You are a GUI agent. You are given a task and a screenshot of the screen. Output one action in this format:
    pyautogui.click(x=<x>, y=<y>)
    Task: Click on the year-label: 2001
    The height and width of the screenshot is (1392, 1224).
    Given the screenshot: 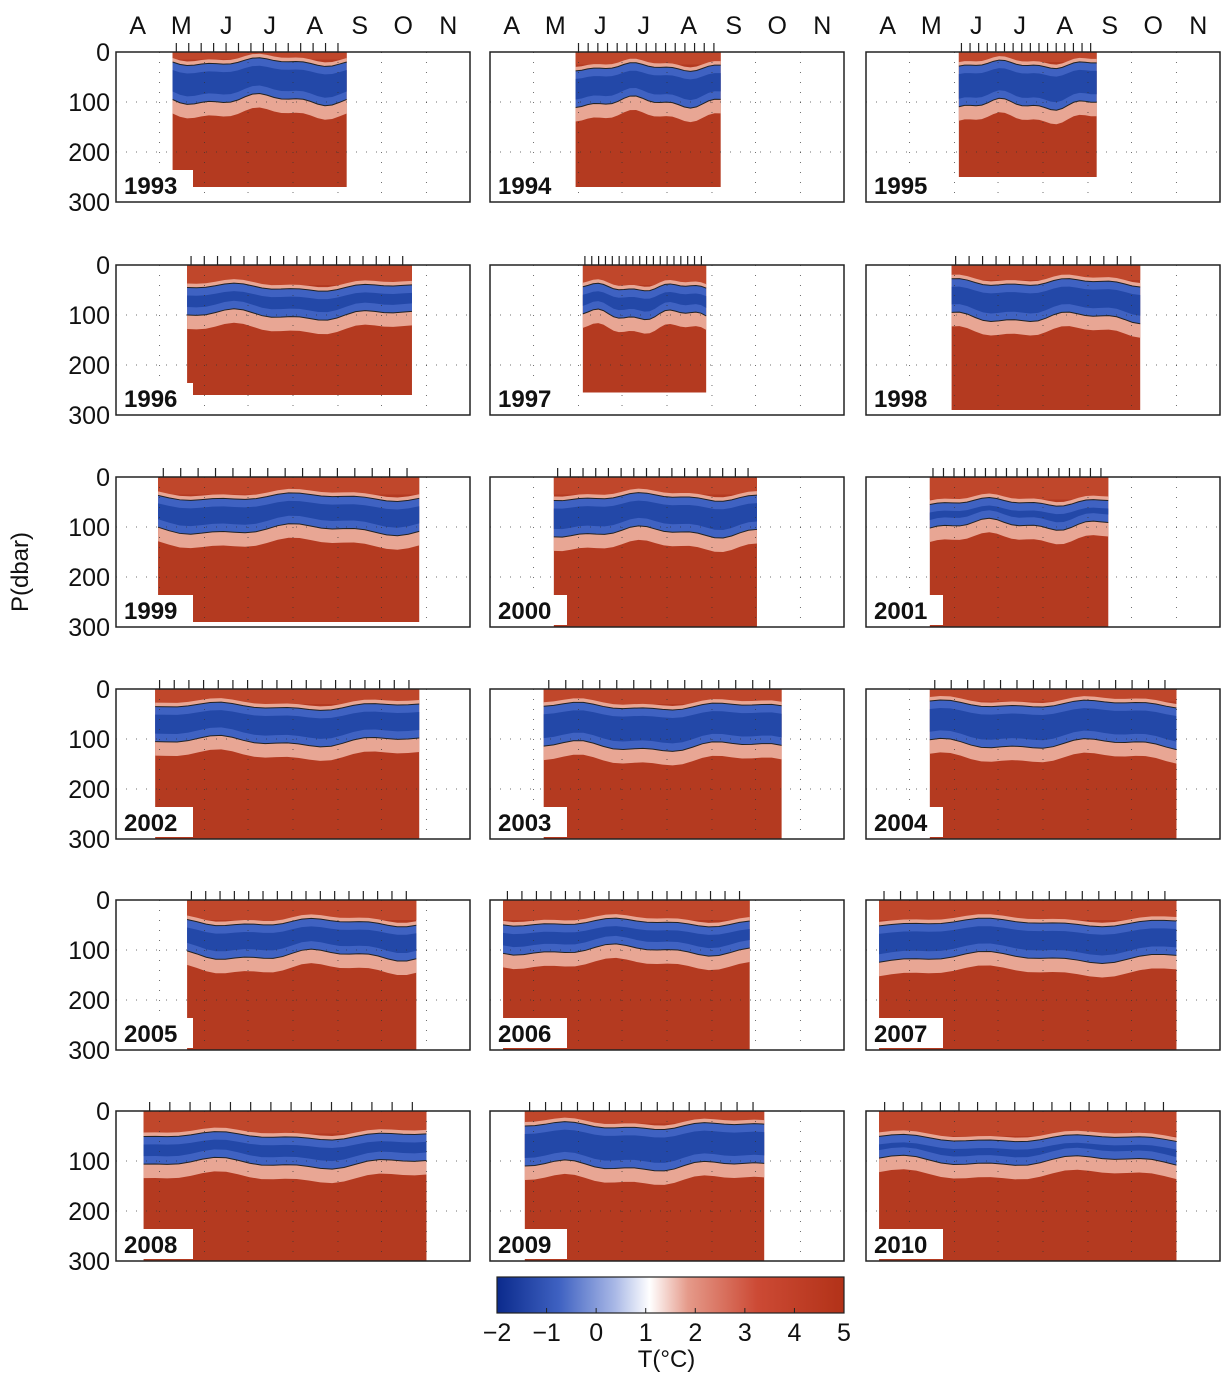 What is the action you would take?
    pyautogui.click(x=900, y=611)
    